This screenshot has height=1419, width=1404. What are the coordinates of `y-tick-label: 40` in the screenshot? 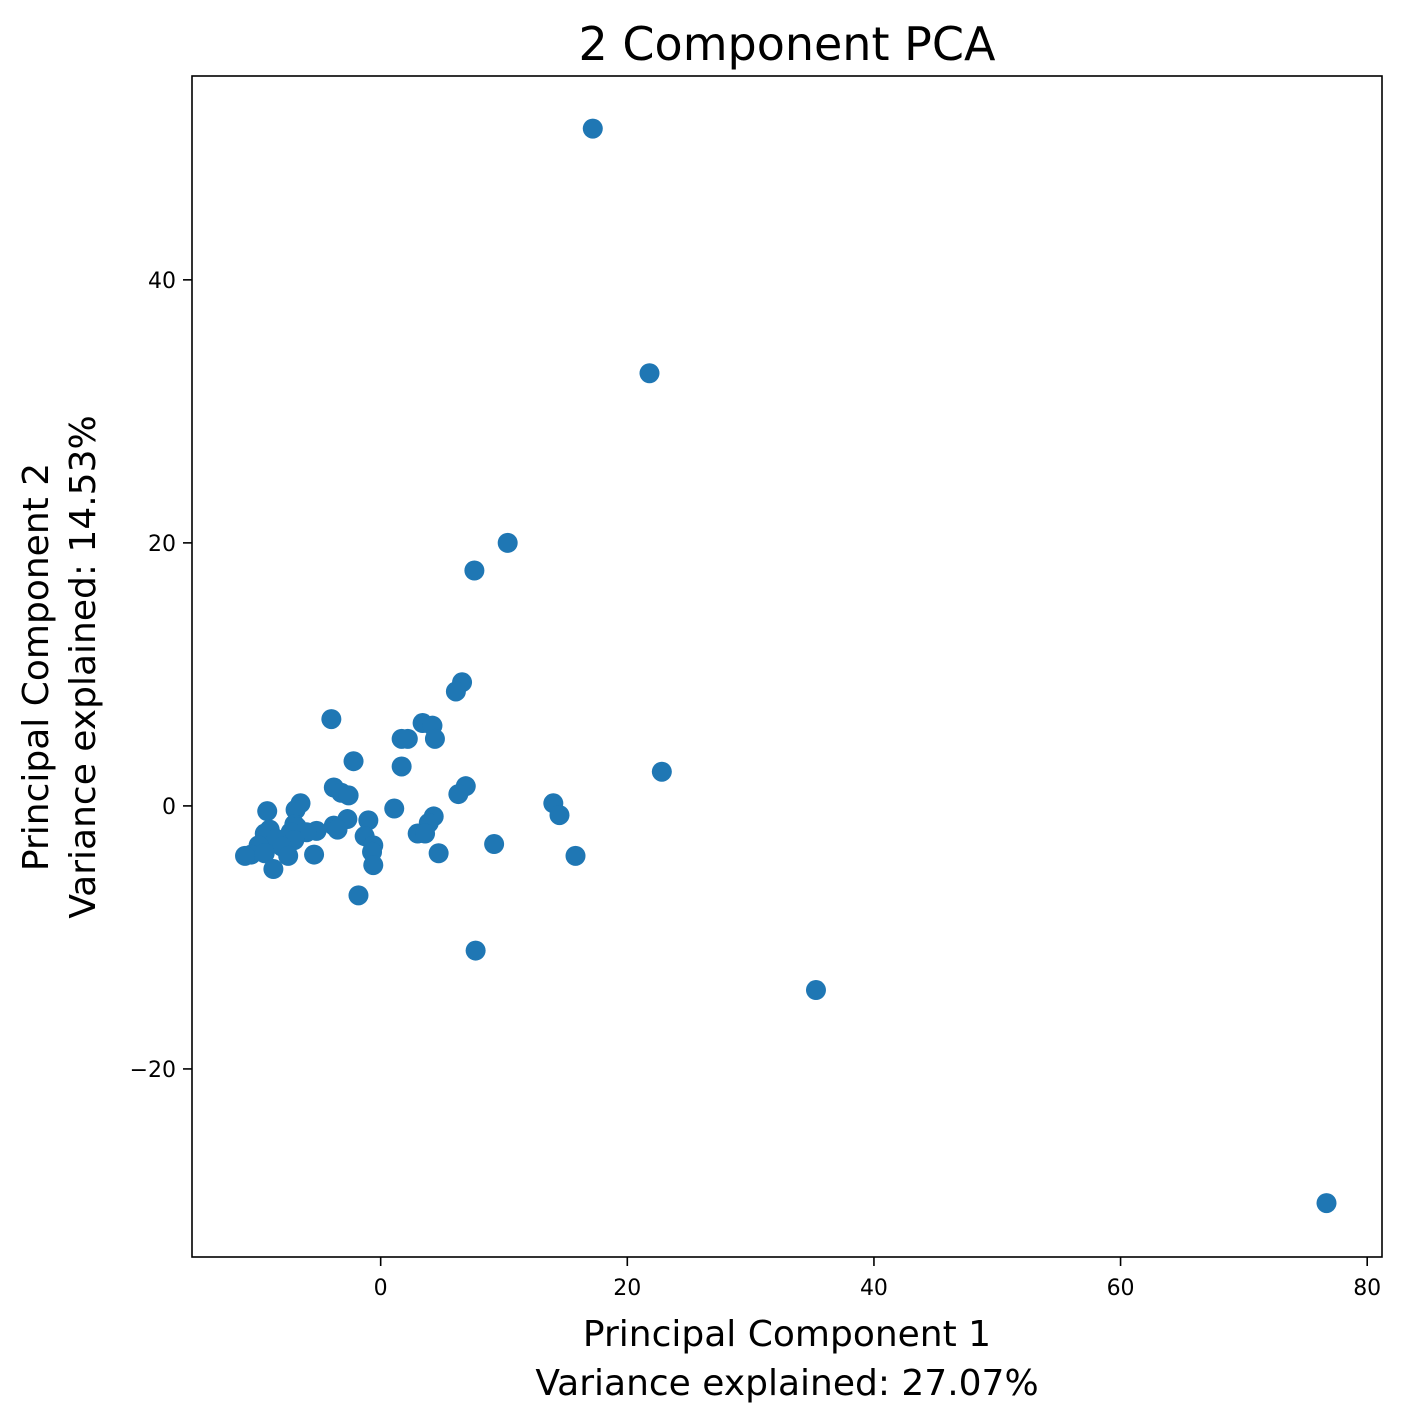 It's located at (162, 281).